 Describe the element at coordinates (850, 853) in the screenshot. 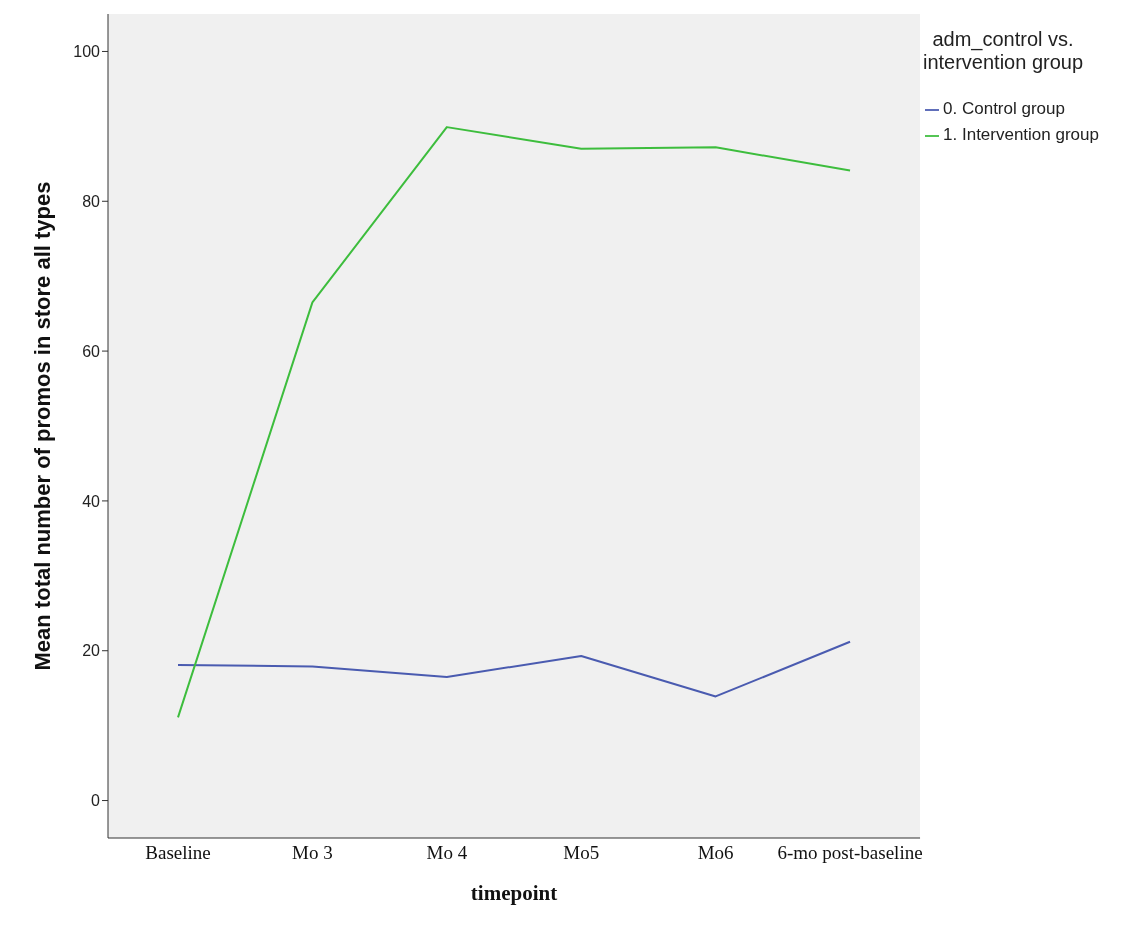

I see `x-tick-label: 6-mo post-baseline` at that location.